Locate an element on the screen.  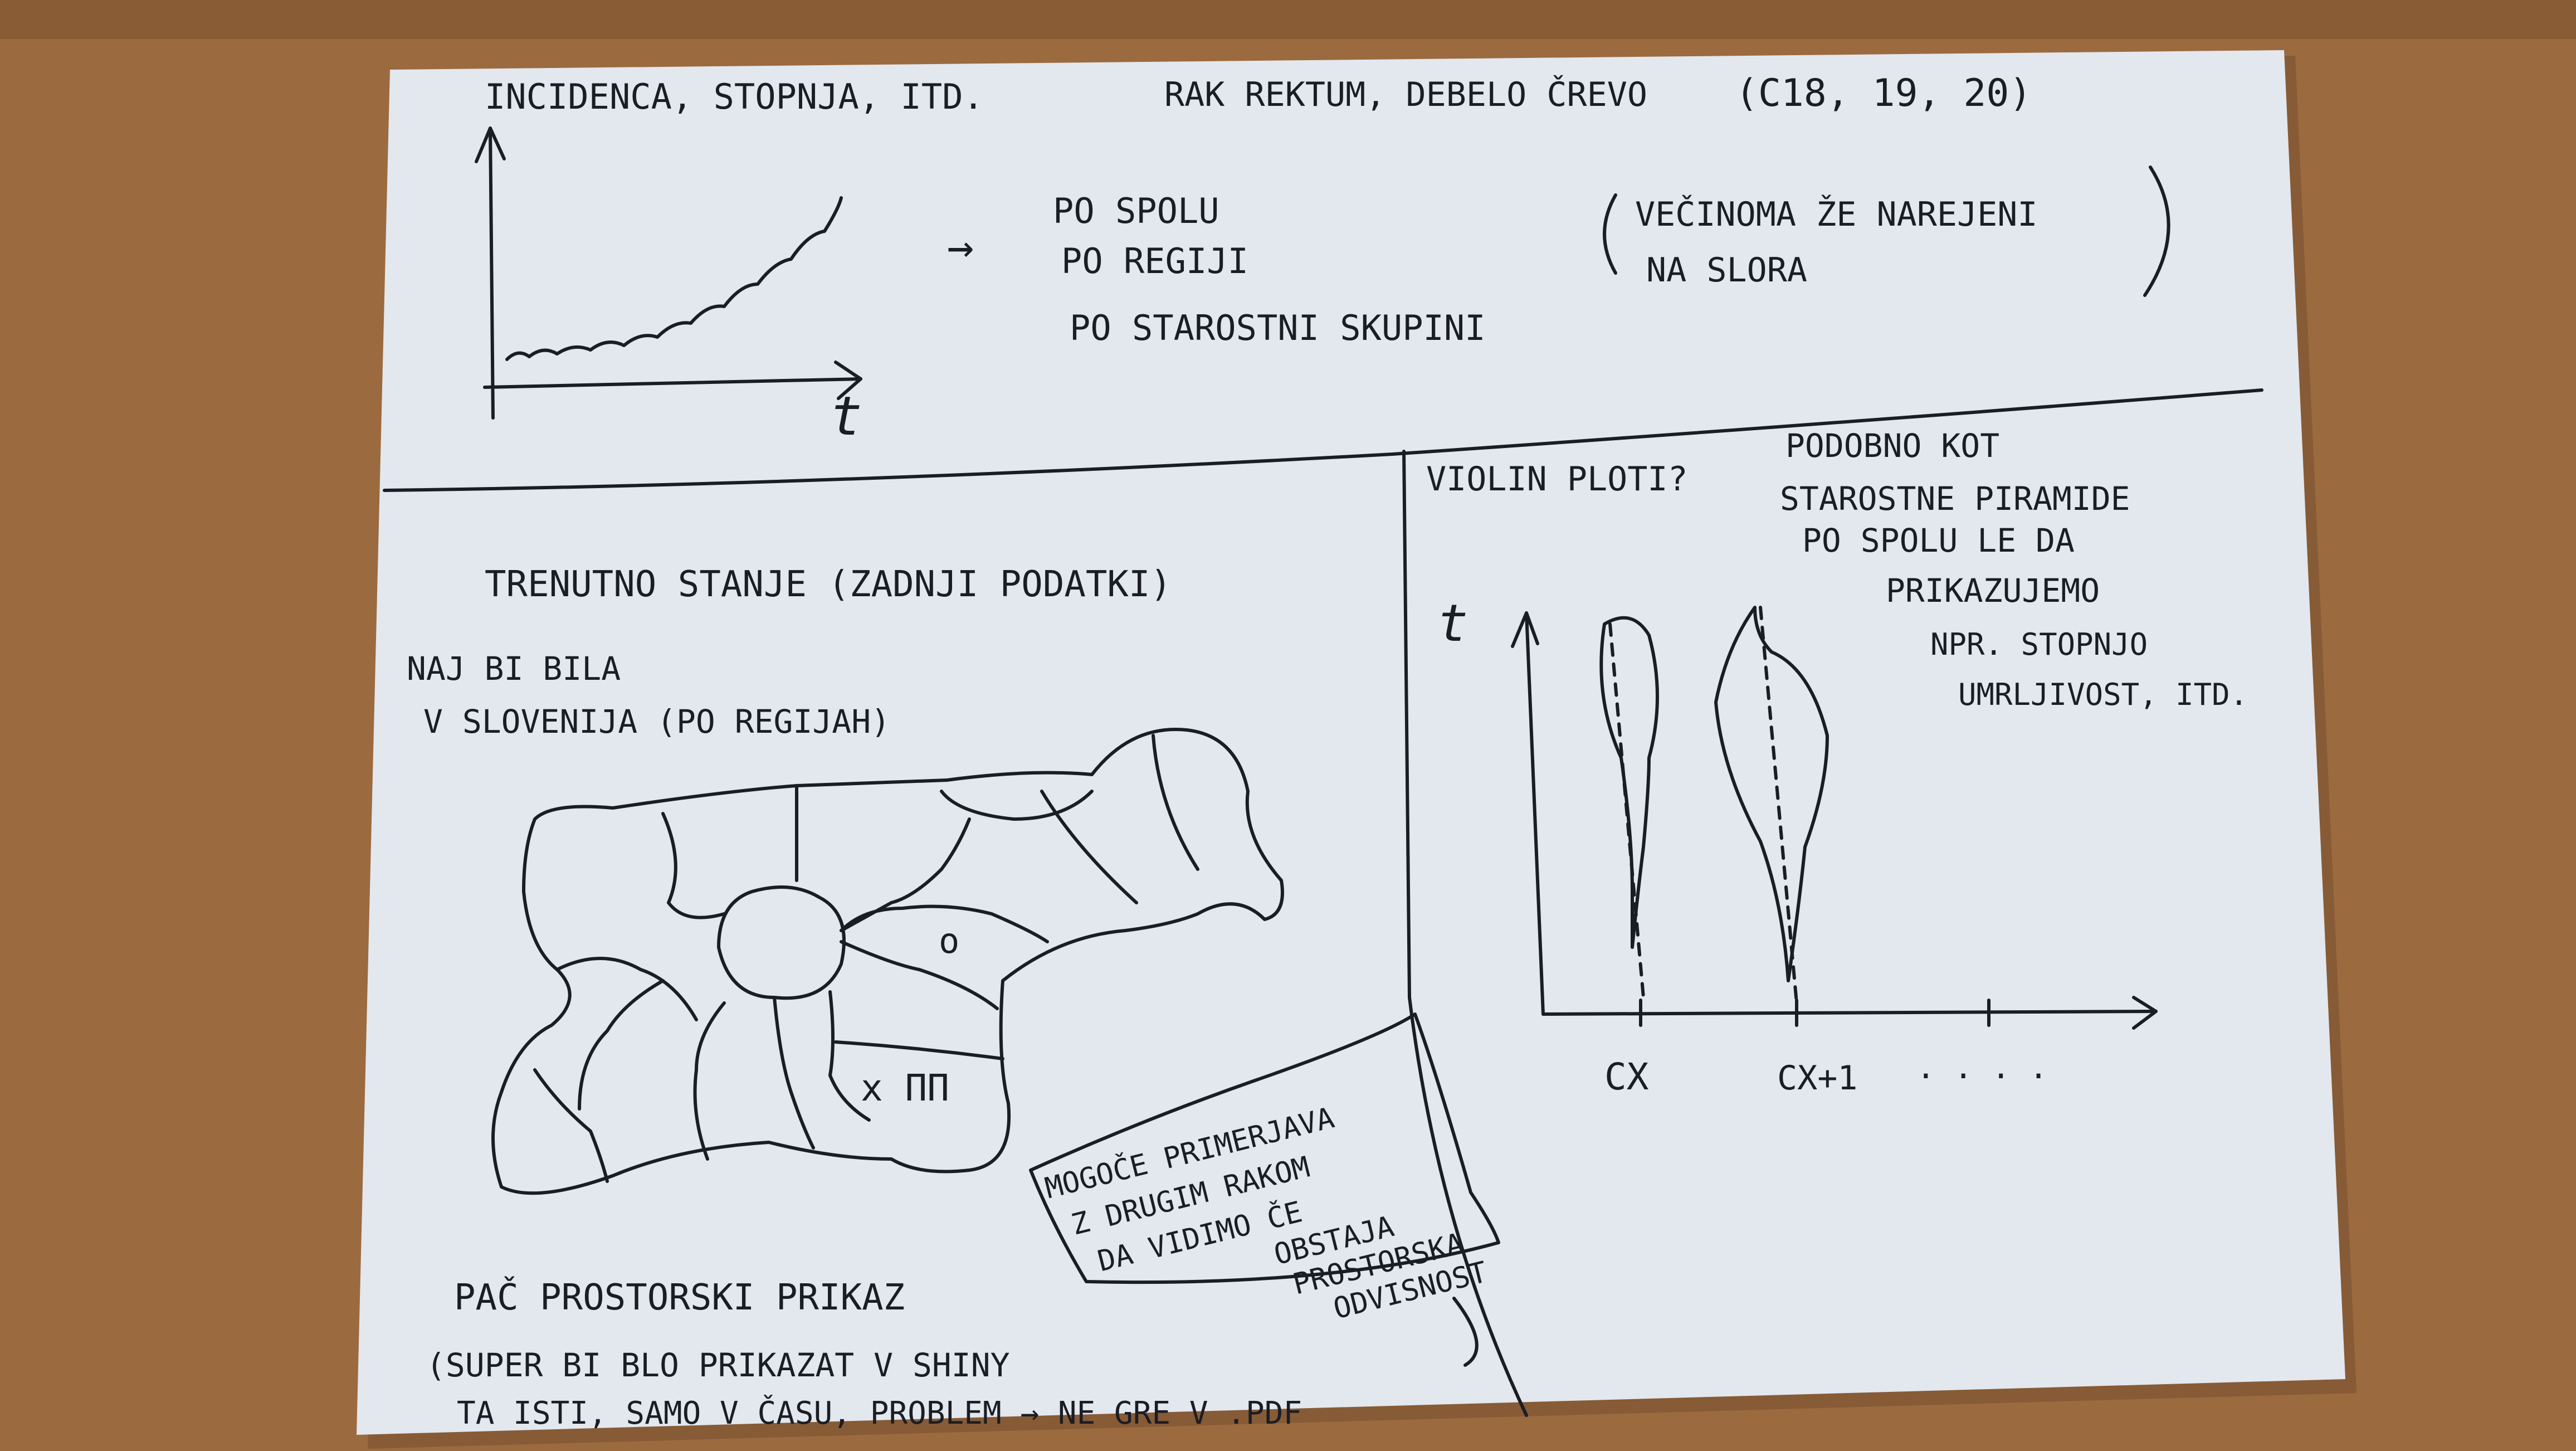
violin-x-label-1: CX is located at coordinates (1626, 1076).